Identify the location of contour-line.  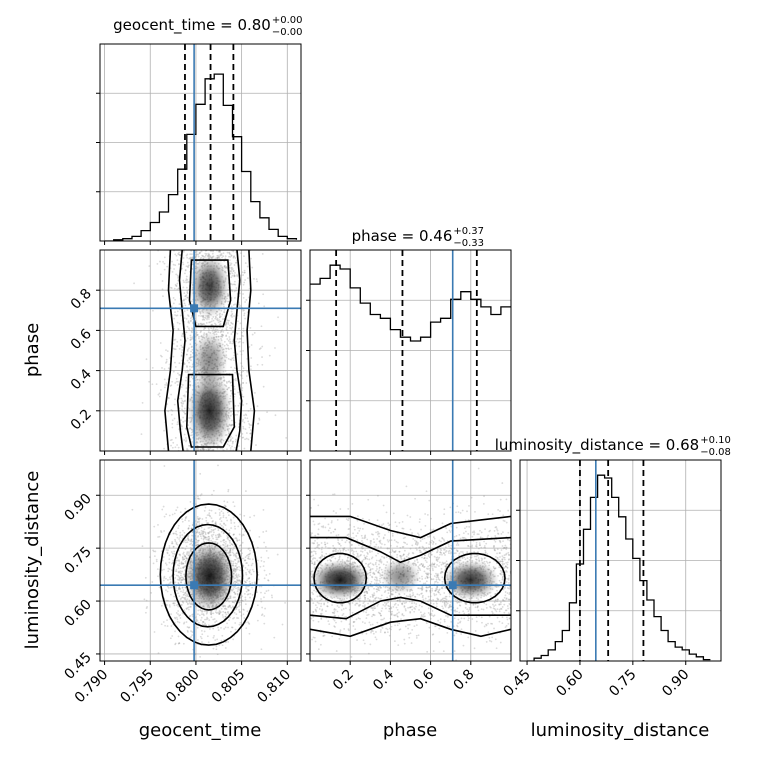
(209, 576).